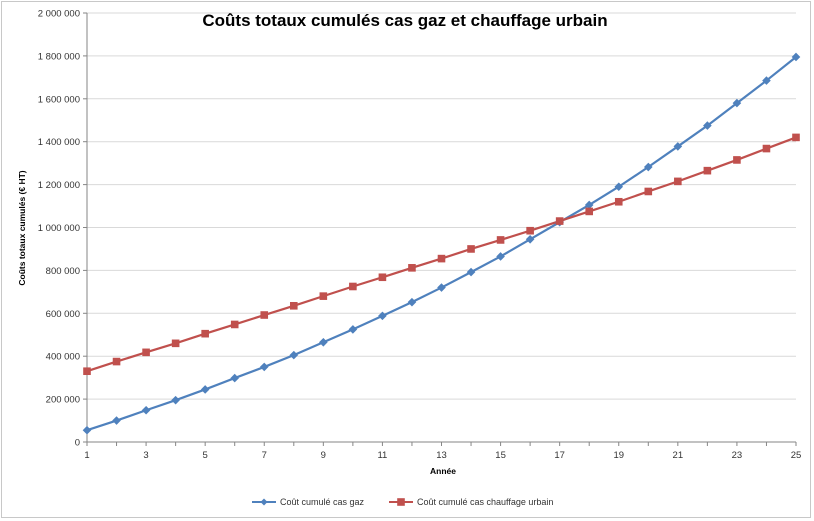 The height and width of the screenshot is (521, 814). I want to click on legend-item-1: Coût cumulé cas gaz, so click(308, 502).